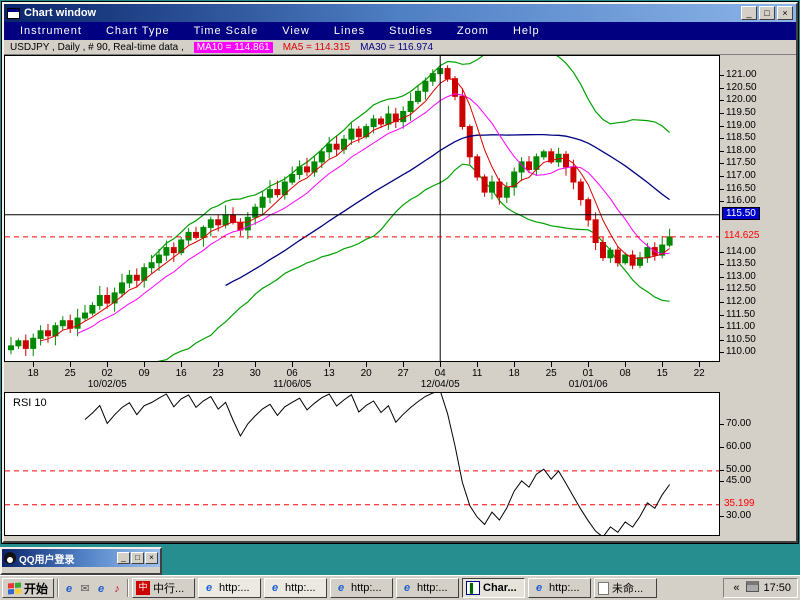 This screenshot has width=800, height=600. What do you see at coordinates (741, 100) in the screenshot?
I see `price-tick-label: 120.00` at bounding box center [741, 100].